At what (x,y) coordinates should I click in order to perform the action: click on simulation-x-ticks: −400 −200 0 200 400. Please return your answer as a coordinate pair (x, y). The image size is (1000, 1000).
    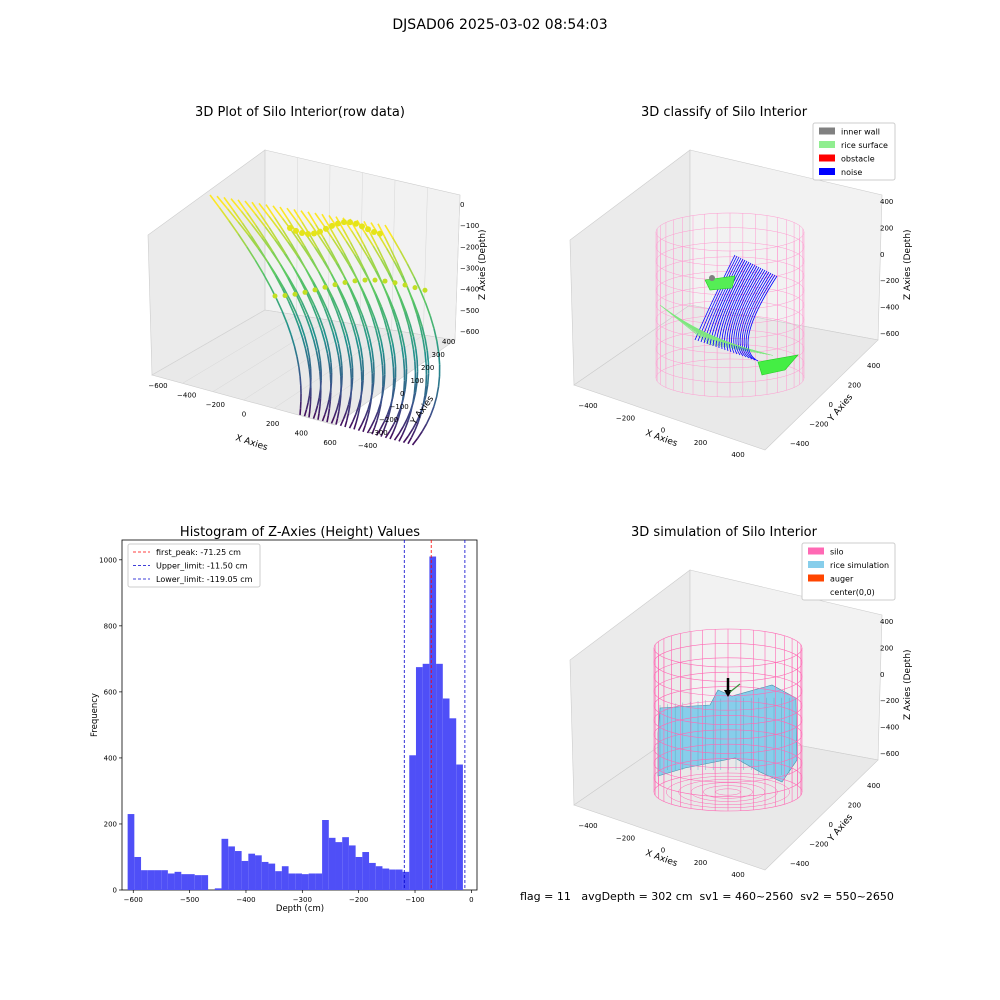
    Looking at the image, I should click on (661, 850).